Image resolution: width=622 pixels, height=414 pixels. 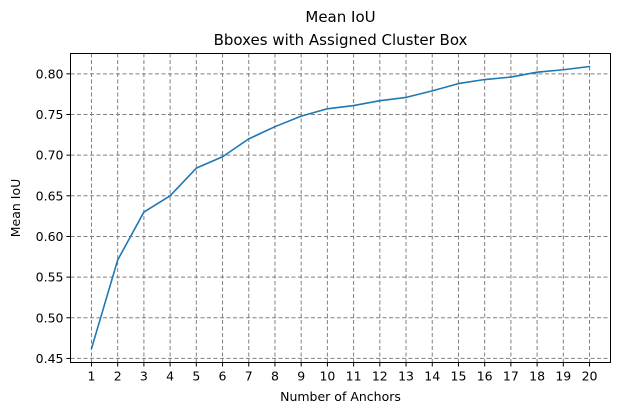 What do you see at coordinates (340, 396) in the screenshot?
I see `x-axis-label: Number of Anchors` at bounding box center [340, 396].